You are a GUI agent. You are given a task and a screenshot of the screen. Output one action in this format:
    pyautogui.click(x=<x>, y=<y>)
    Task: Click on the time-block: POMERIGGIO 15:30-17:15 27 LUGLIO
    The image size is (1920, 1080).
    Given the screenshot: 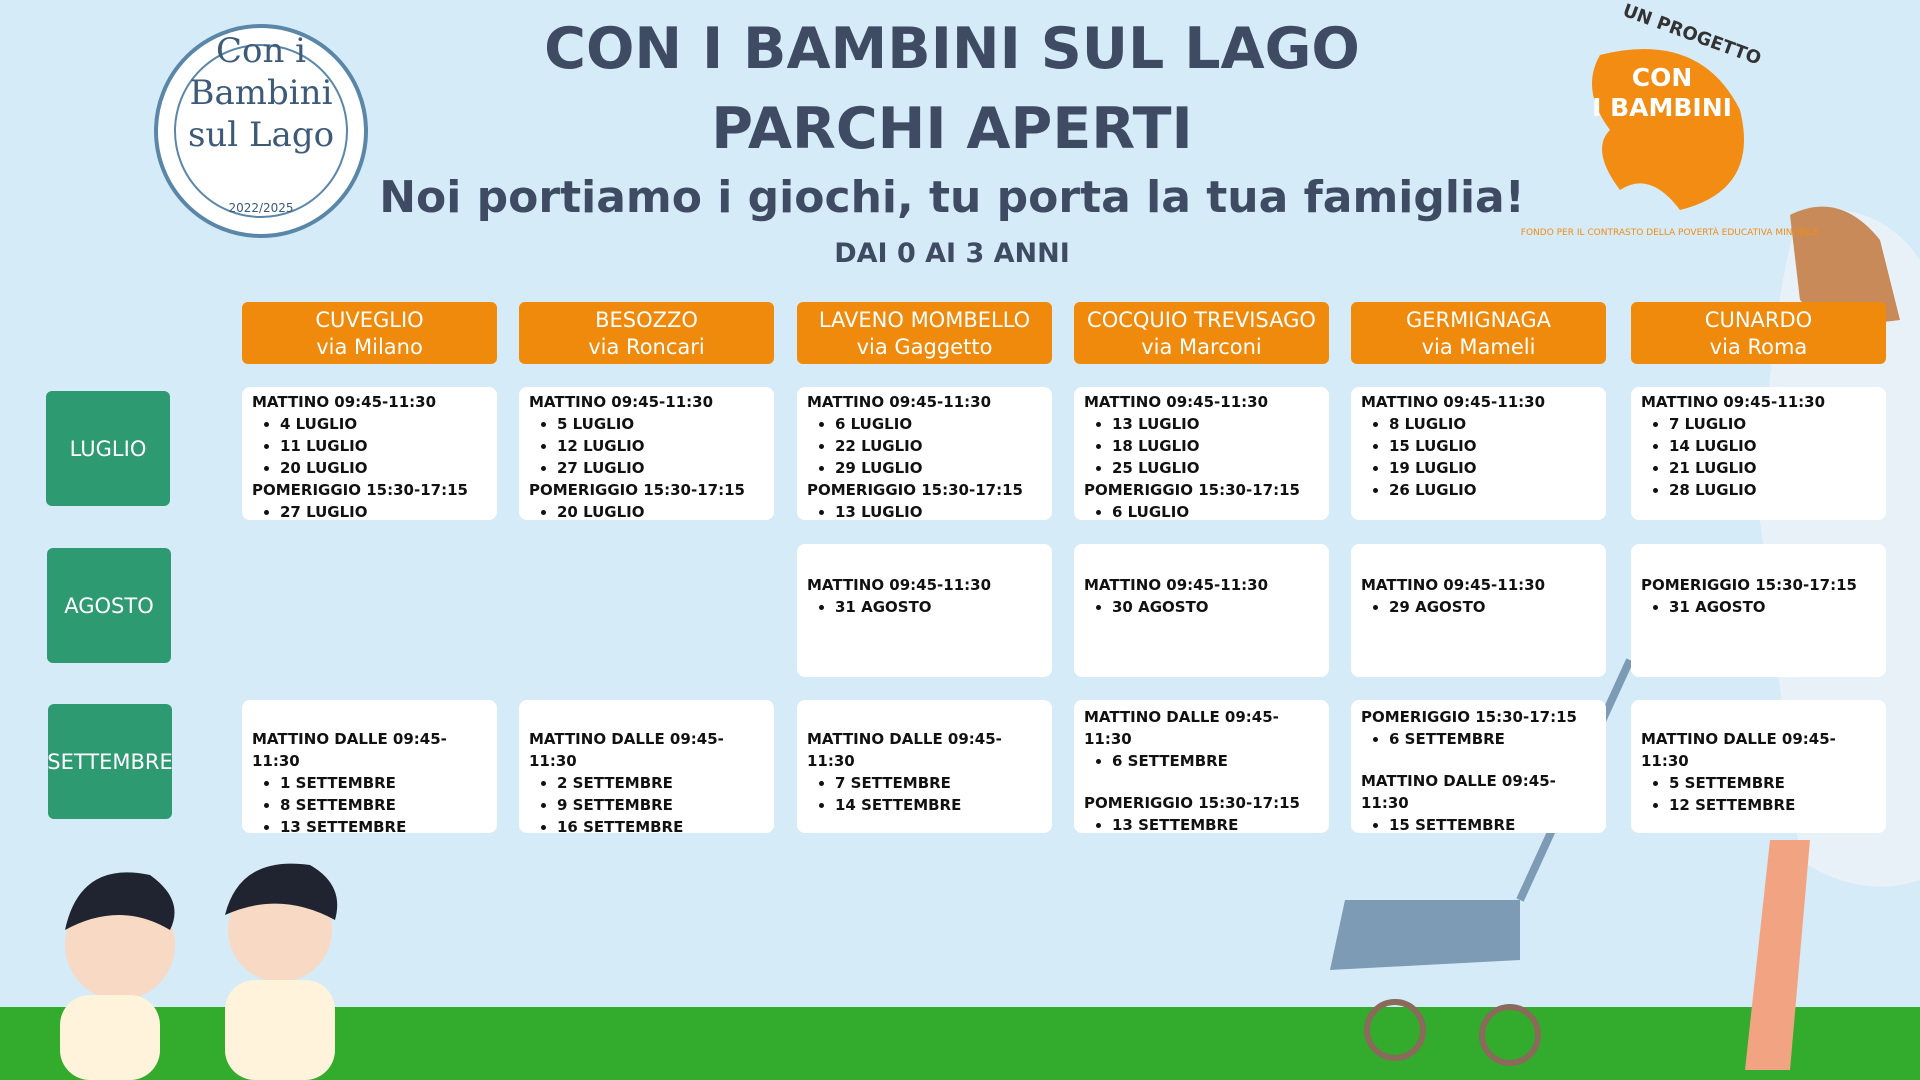 What is the action you would take?
    pyautogui.click(x=369, y=501)
    